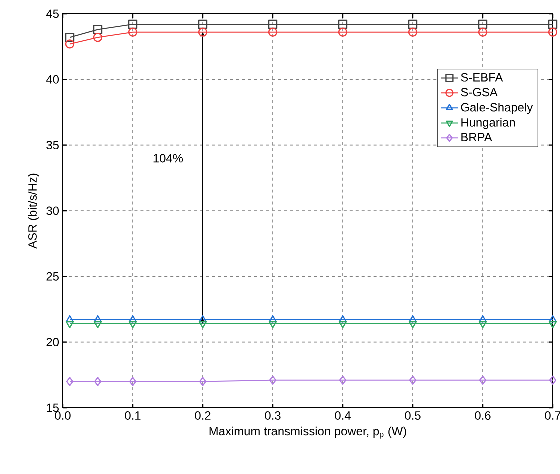 The width and height of the screenshot is (560, 474). I want to click on legend-label: S-GSA, so click(479, 92).